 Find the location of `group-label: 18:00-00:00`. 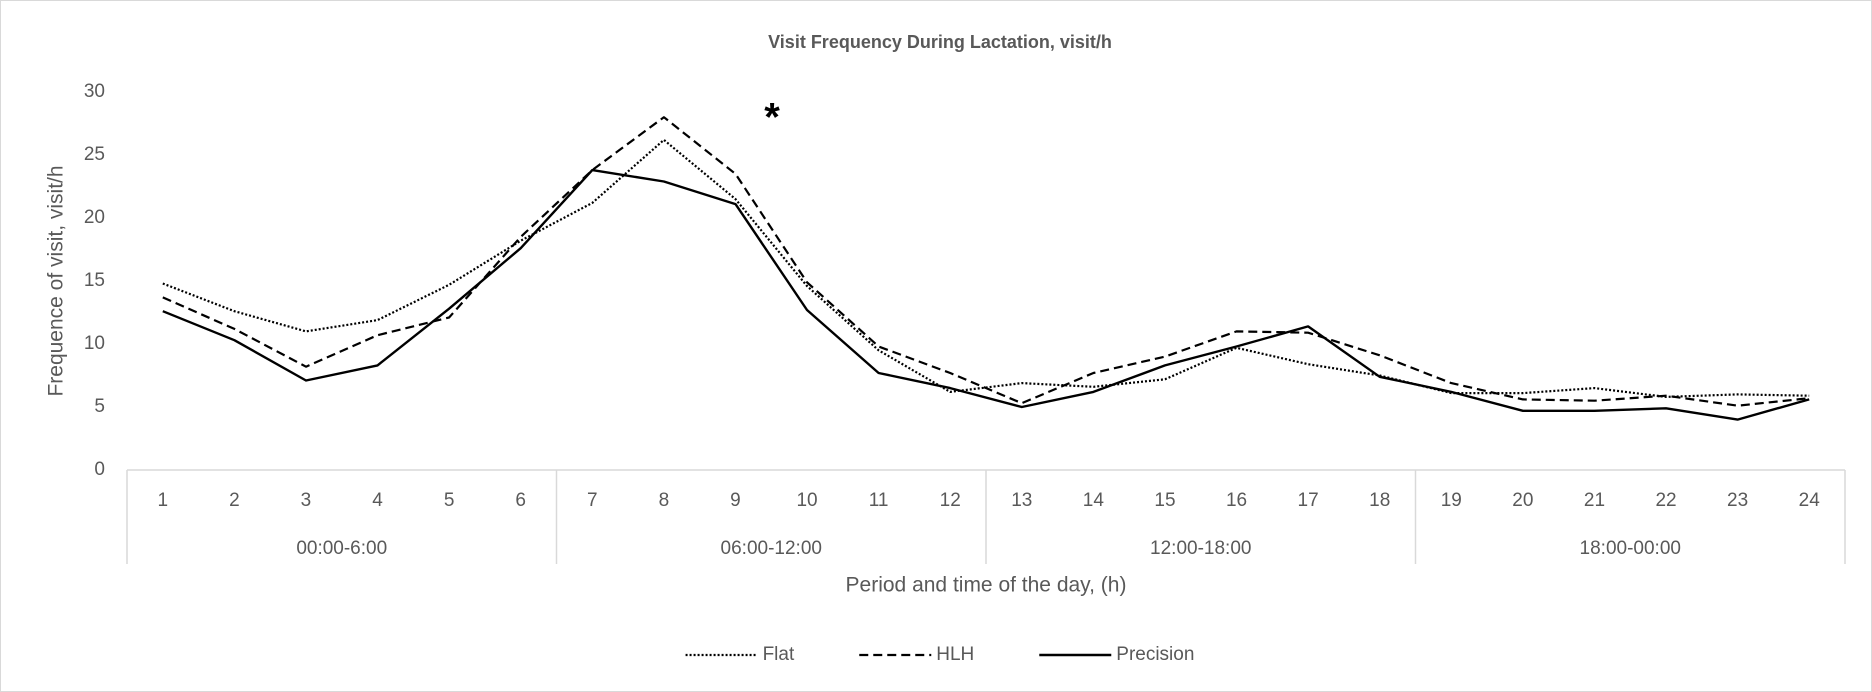

group-label: 18:00-00:00 is located at coordinates (1630, 548).